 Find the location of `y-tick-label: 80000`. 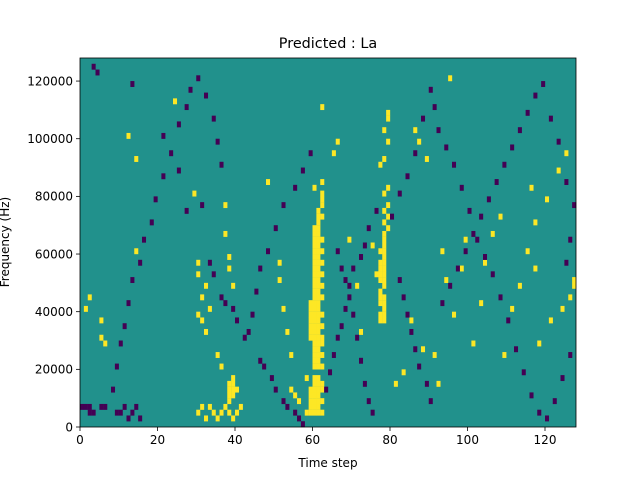

y-tick-label: 80000 is located at coordinates (54, 197).